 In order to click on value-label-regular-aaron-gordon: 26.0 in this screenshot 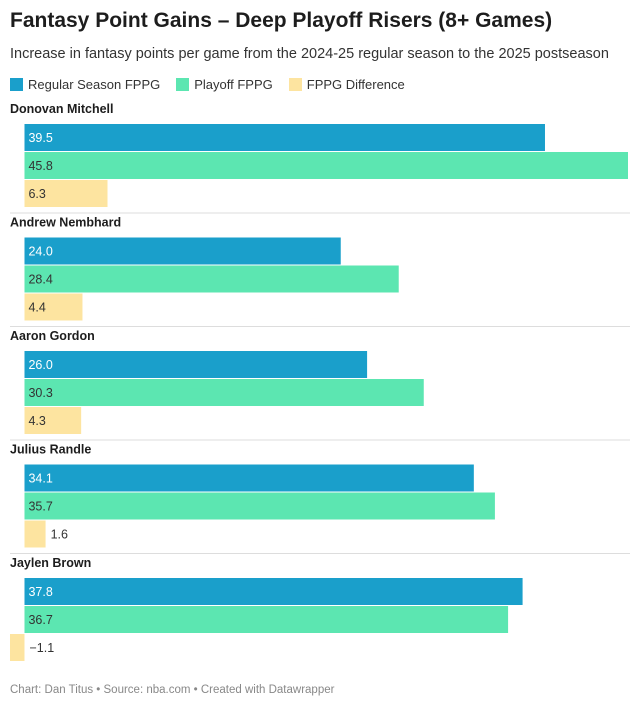, I will do `click(40, 365)`.